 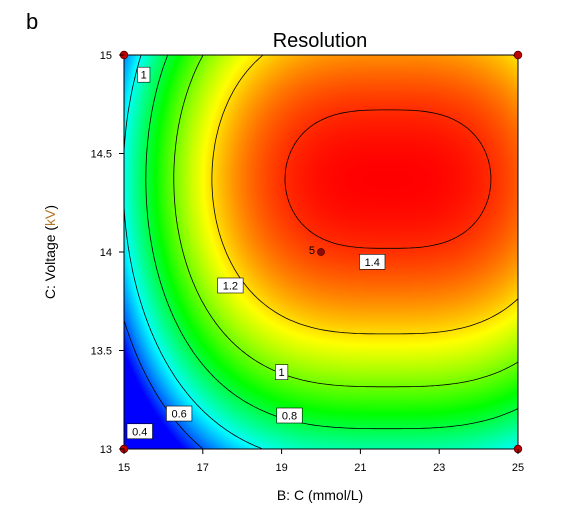 I want to click on x-axis: 15 17 19 21 23 25, so click(x=321, y=461).